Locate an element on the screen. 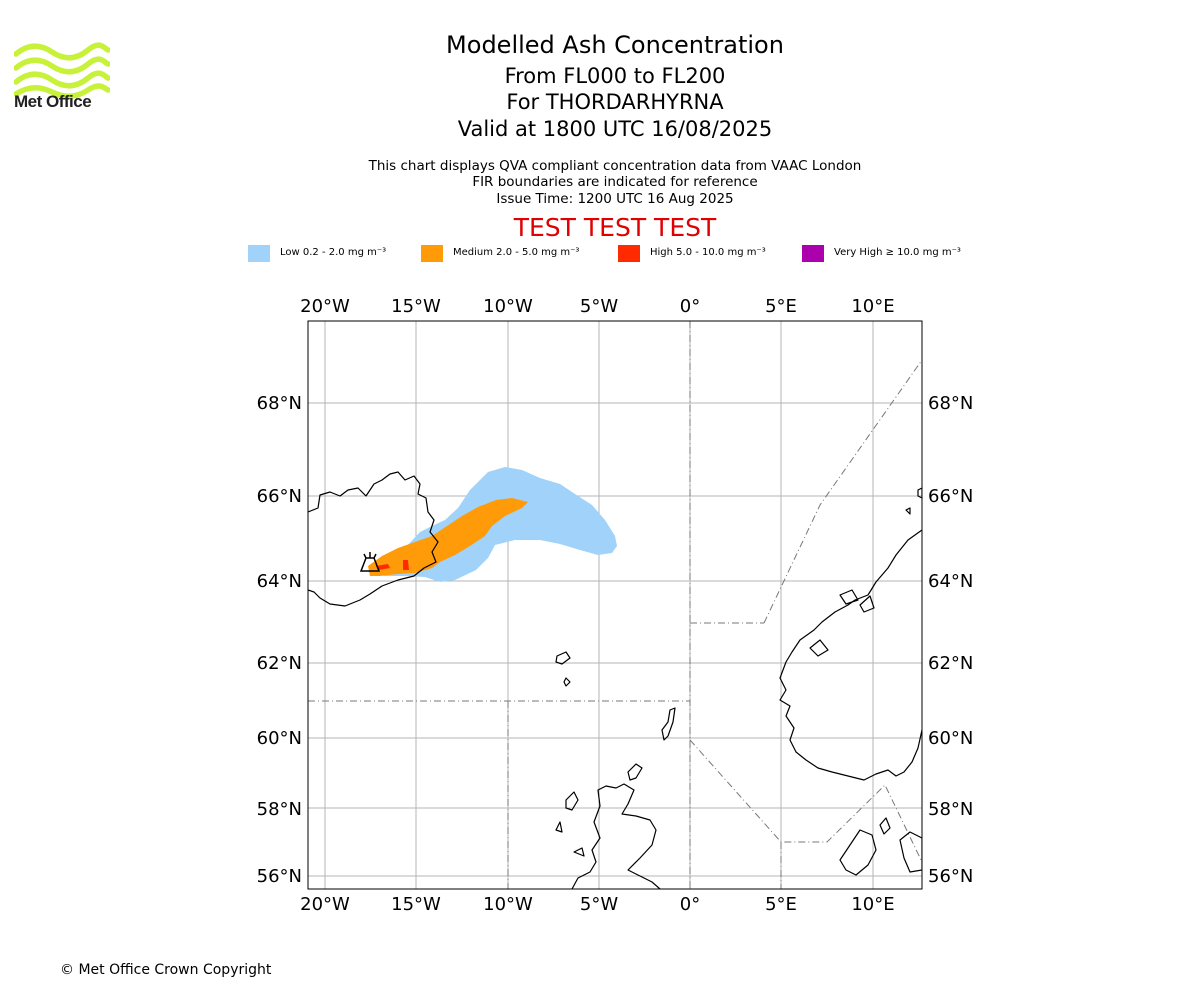 Image resolution: width=1200 pixels, height=1000 pixels. legend-label-very-high: Very High ≥ 10.0 mg m⁻³ is located at coordinates (897, 252).